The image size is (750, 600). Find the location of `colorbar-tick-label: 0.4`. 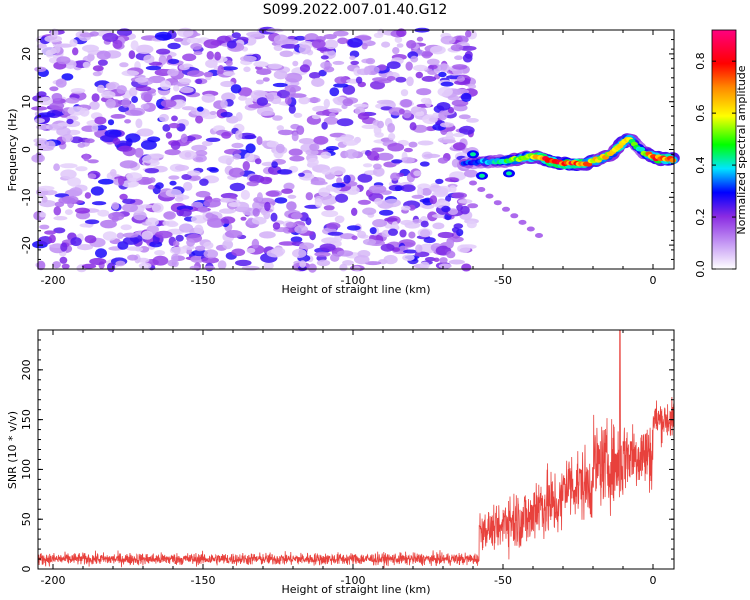

colorbar-tick-label: 0.4 is located at coordinates (700, 165).